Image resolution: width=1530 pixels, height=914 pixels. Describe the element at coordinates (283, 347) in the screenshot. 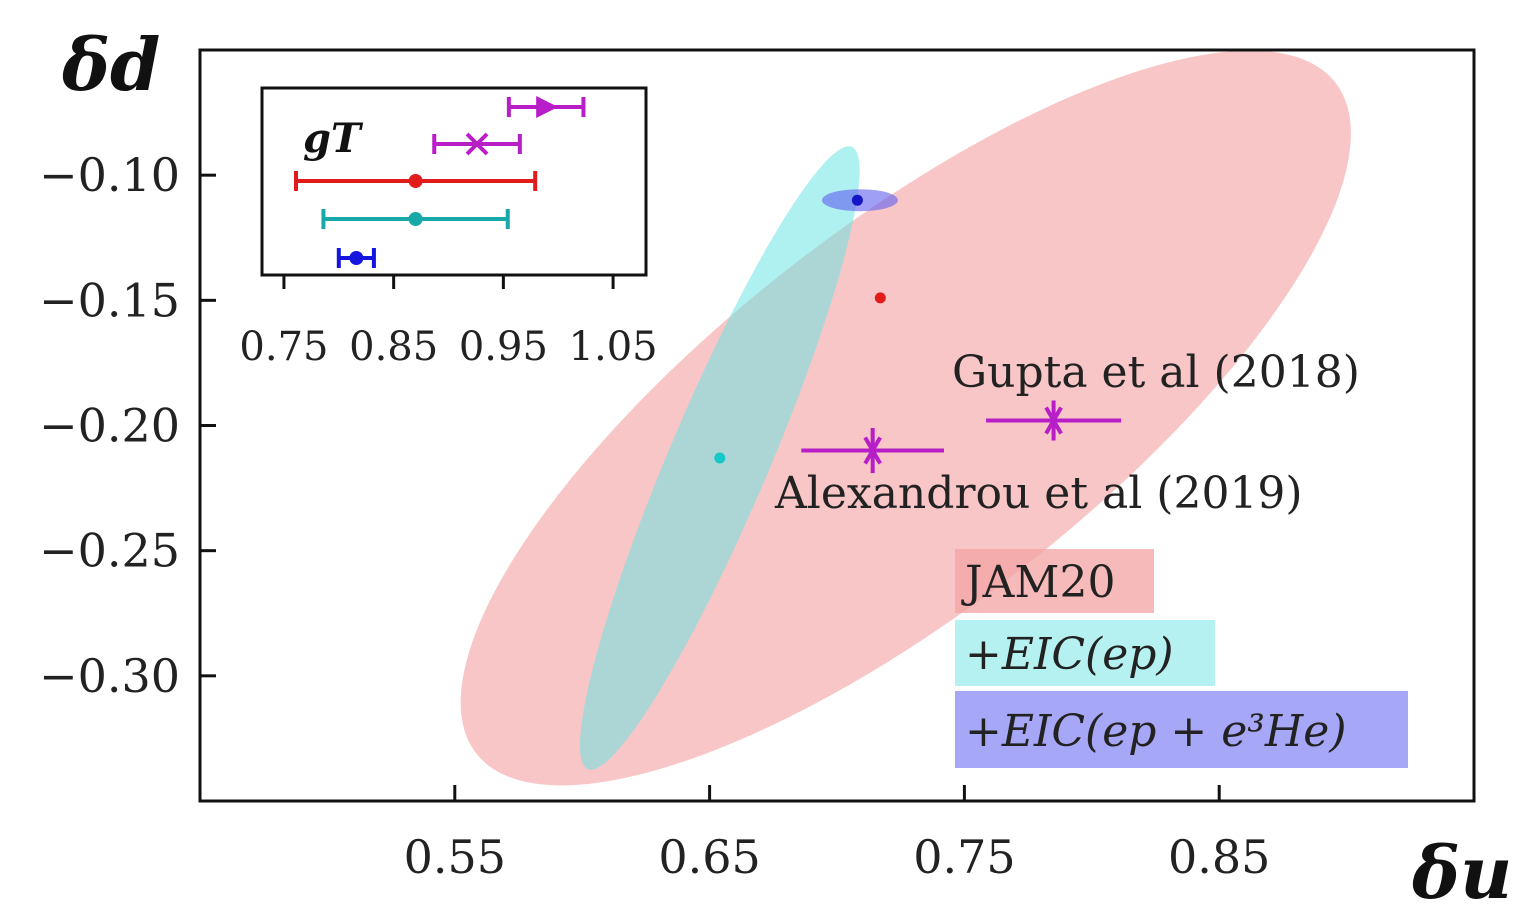

I see `inset-tick-label: 0.75` at that location.